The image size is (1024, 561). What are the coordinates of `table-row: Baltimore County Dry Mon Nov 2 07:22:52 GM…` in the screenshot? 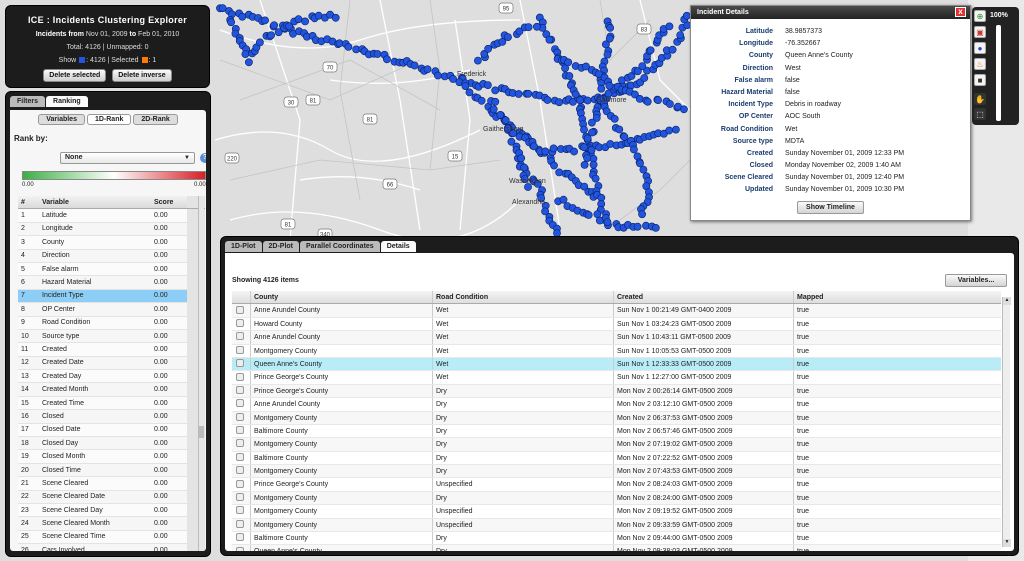 It's located at (616, 458).